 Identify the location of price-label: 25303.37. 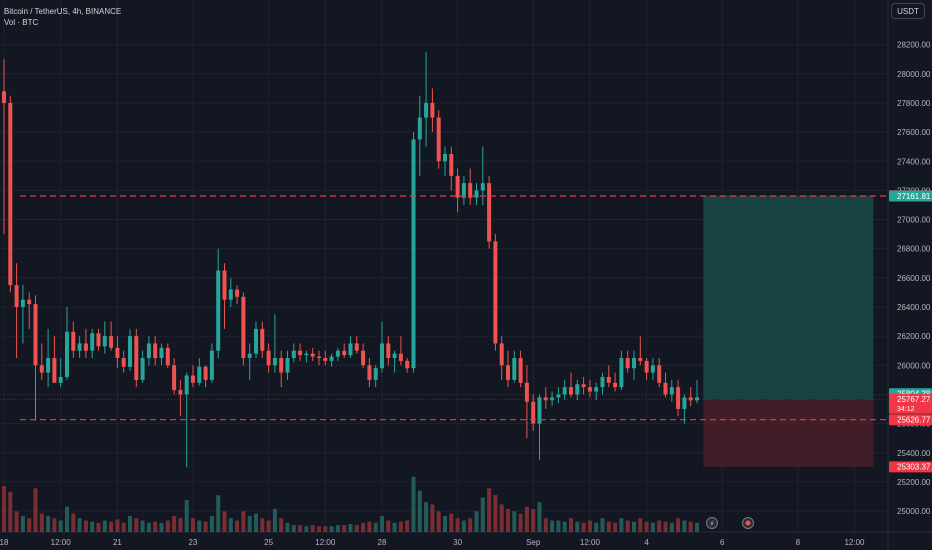
(914, 467).